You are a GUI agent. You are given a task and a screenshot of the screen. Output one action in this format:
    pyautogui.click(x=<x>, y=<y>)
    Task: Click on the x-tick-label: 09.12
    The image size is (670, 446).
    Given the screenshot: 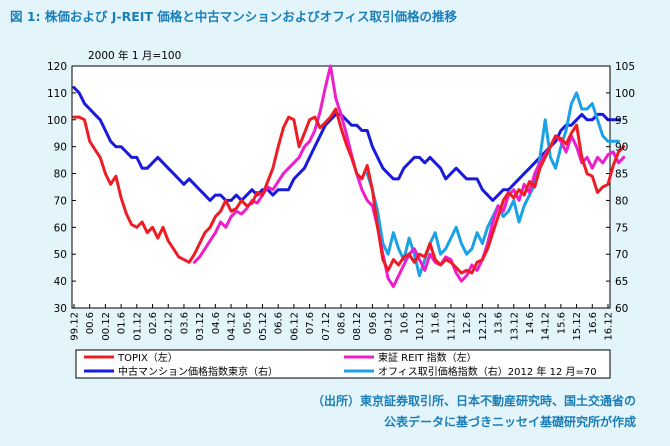 What is the action you would take?
    pyautogui.click(x=389, y=326)
    